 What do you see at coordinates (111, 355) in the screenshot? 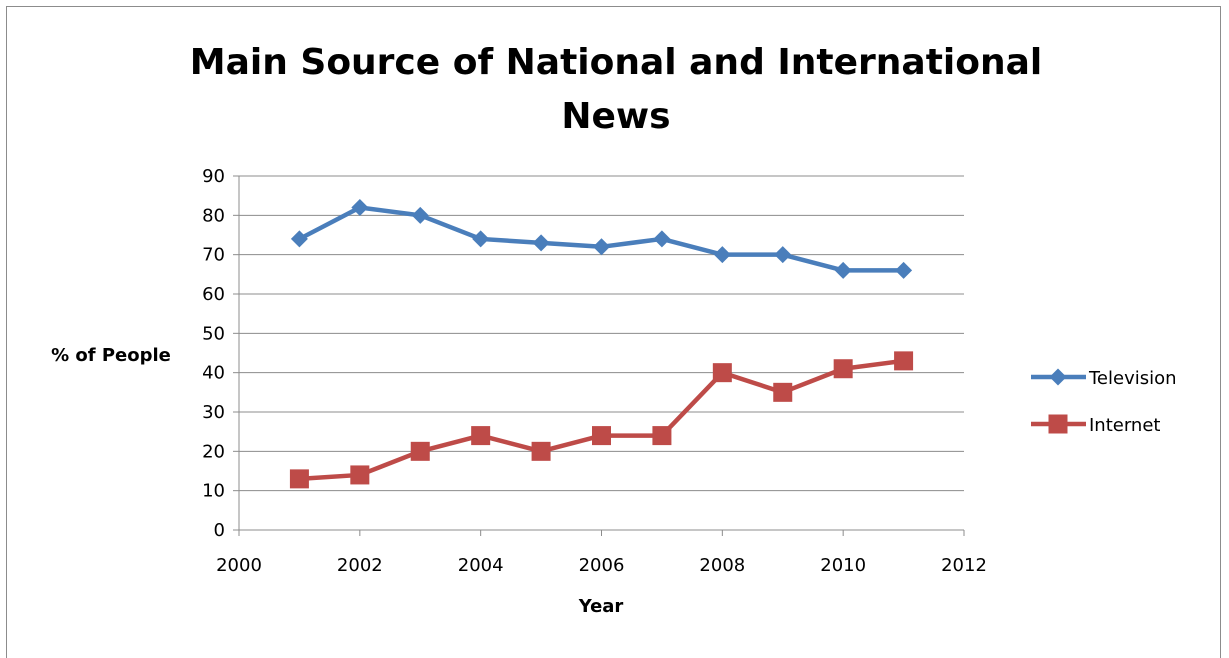
I see `y-axis-title: % of People` at bounding box center [111, 355].